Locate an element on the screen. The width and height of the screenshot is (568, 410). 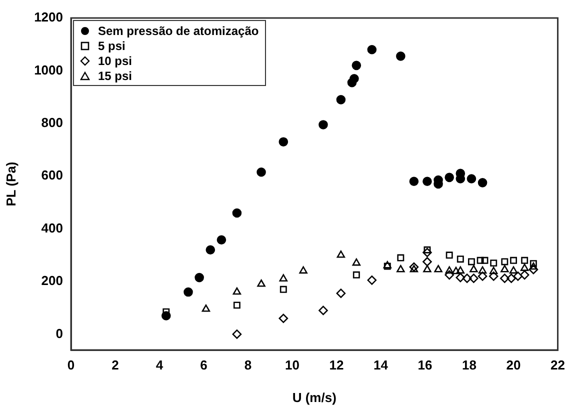
legend-label: 5 psi is located at coordinates (112, 45).